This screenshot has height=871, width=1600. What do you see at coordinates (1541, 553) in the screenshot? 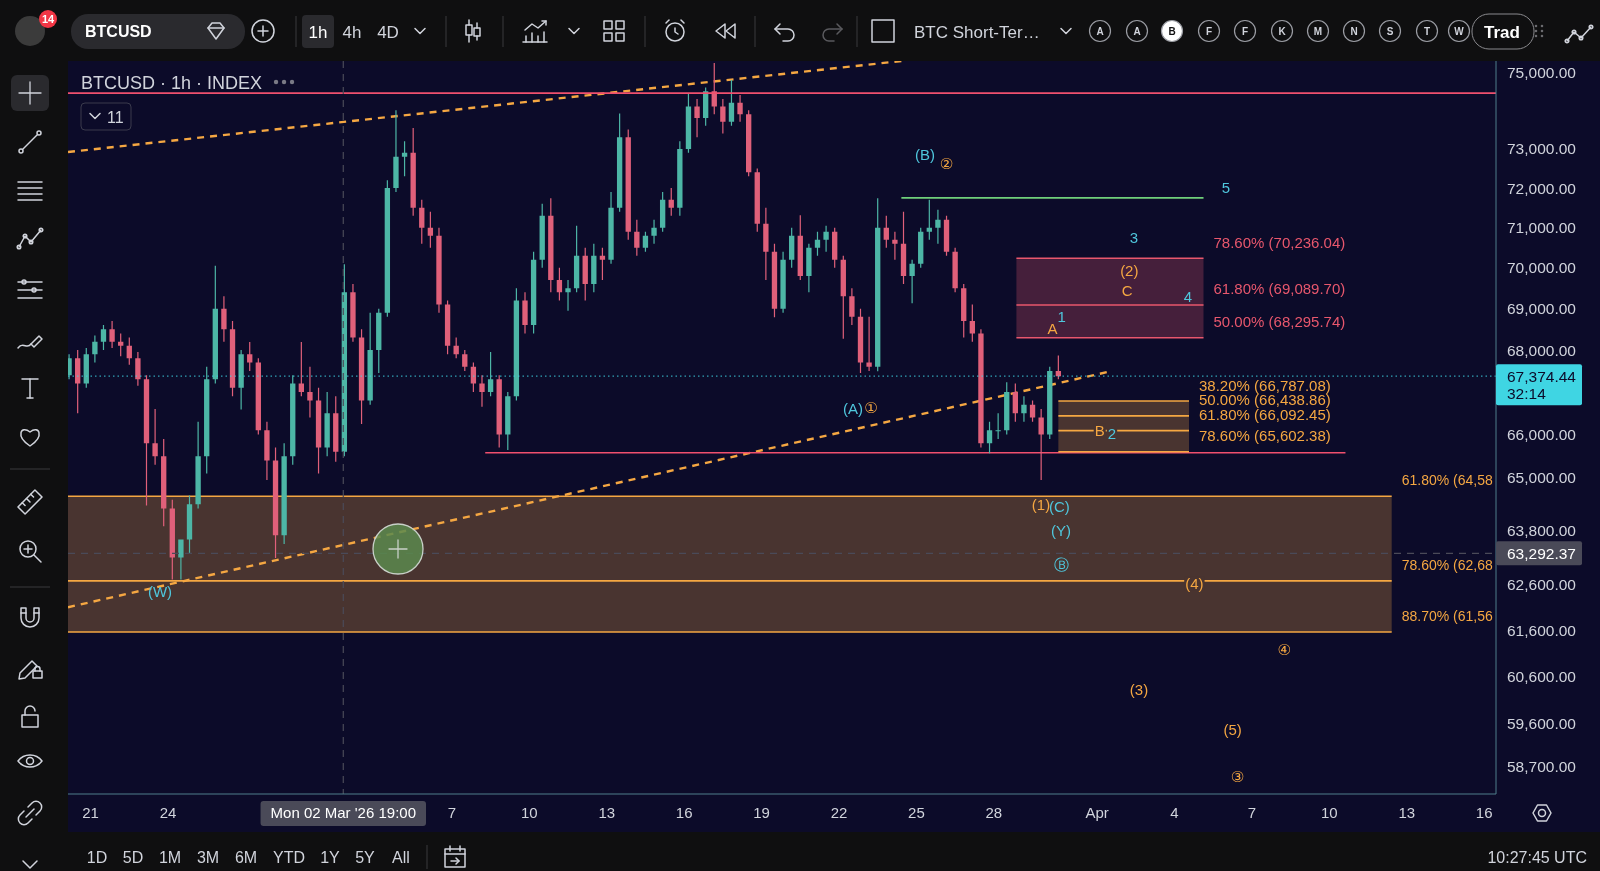
I see `ref-line-label: 63,292.37` at bounding box center [1541, 553].